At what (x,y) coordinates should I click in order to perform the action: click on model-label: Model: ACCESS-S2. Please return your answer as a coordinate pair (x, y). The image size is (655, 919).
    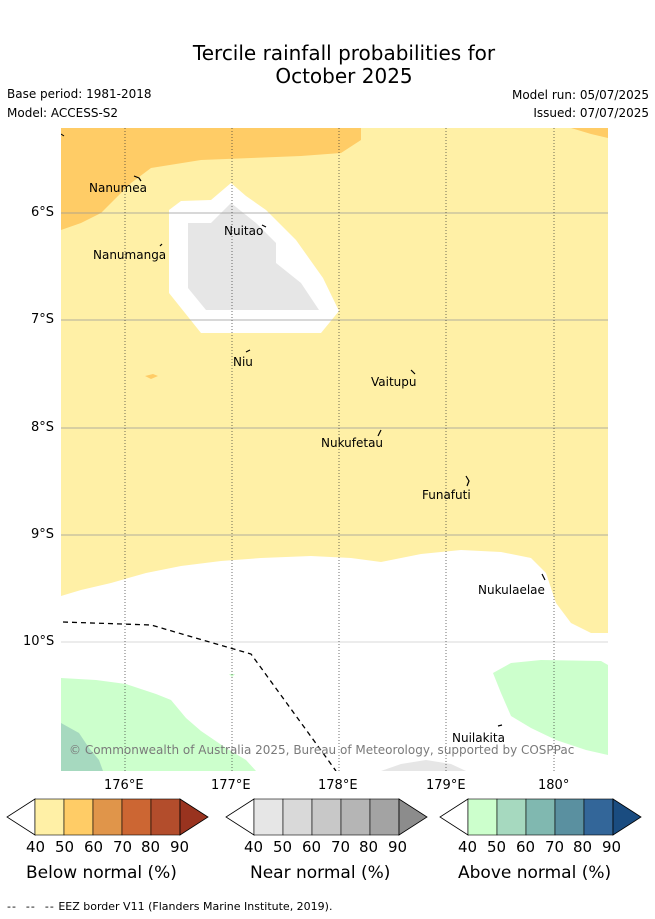
    Looking at the image, I should click on (63, 113).